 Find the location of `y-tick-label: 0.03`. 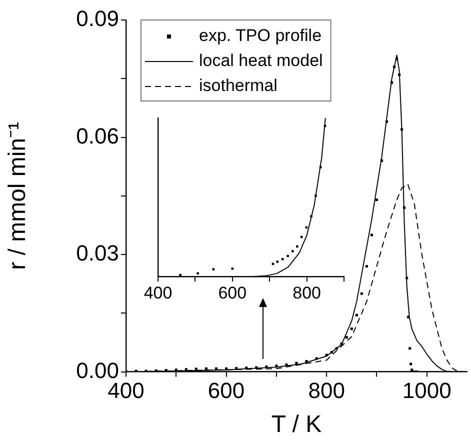

y-tick-label: 0.03 is located at coordinates (97, 253).